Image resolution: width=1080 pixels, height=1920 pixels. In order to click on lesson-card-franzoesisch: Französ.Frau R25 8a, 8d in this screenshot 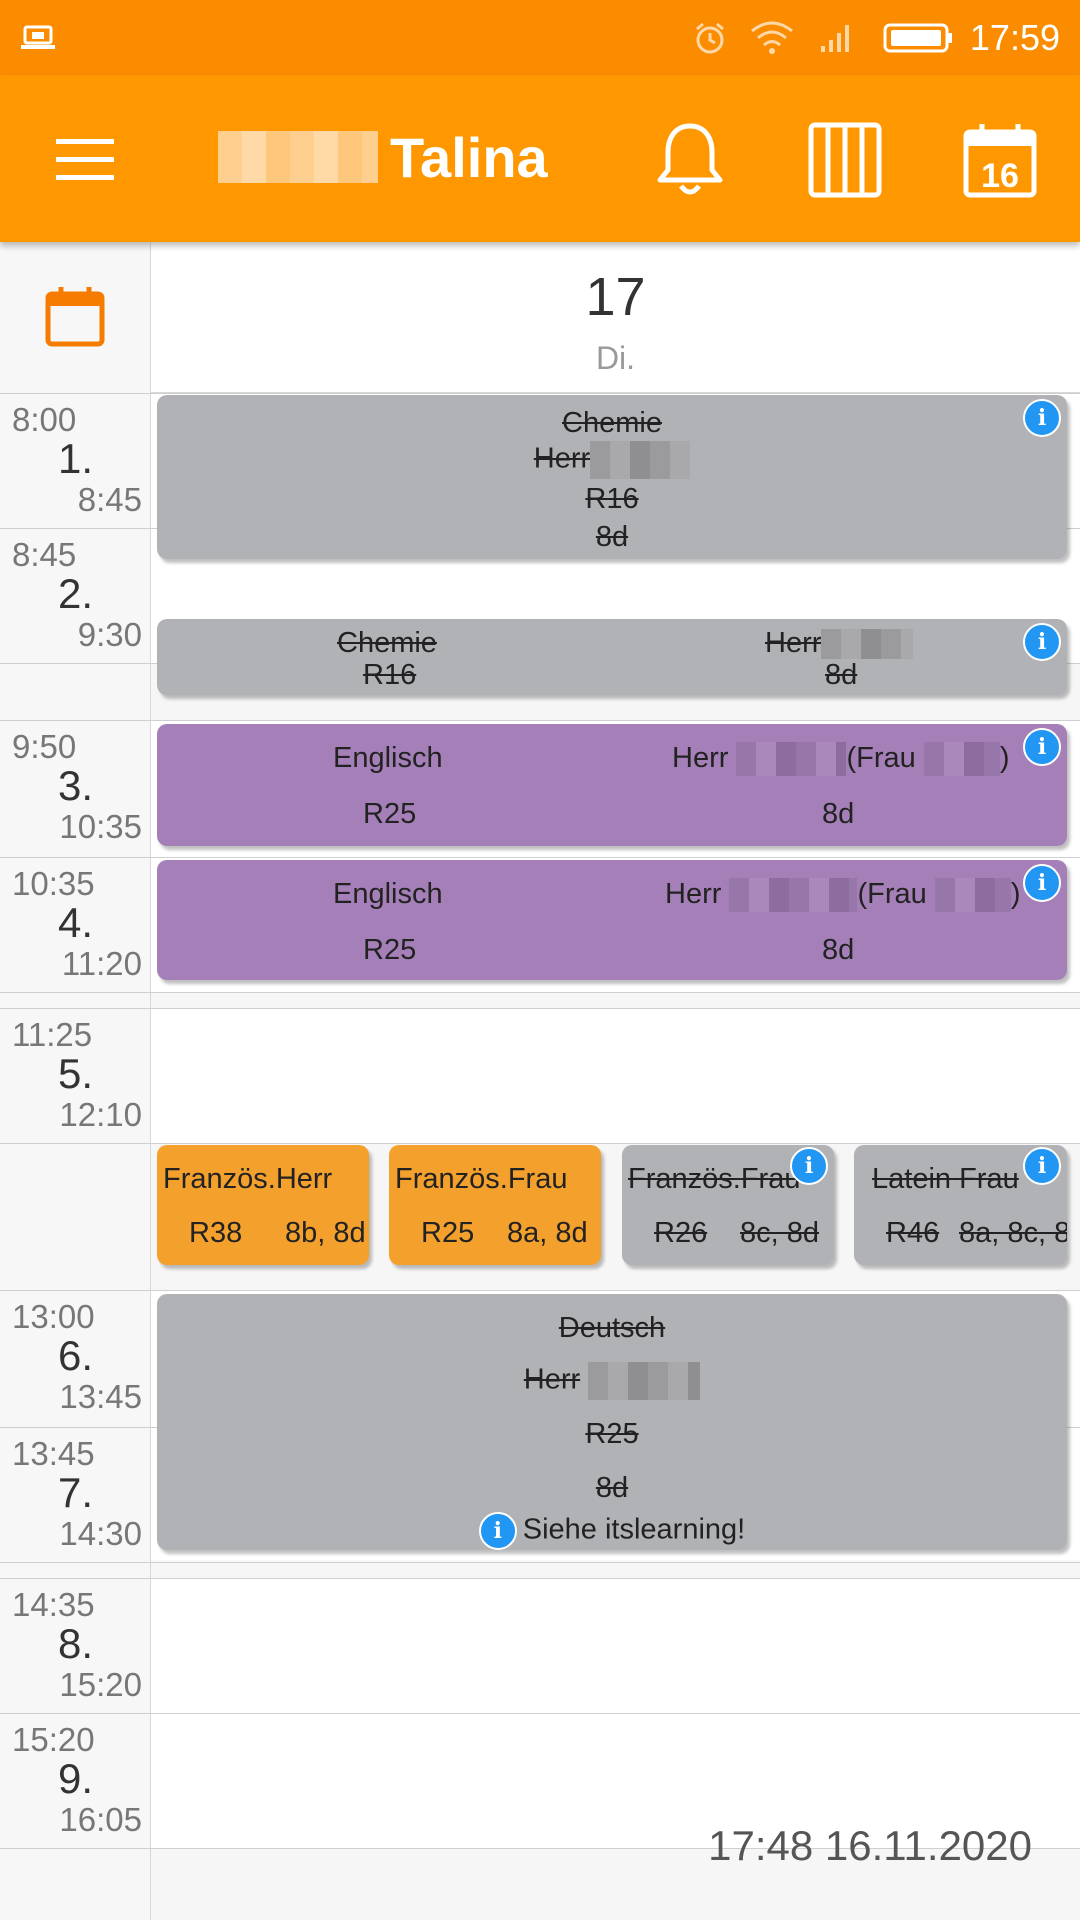, I will do `click(495, 1205)`.